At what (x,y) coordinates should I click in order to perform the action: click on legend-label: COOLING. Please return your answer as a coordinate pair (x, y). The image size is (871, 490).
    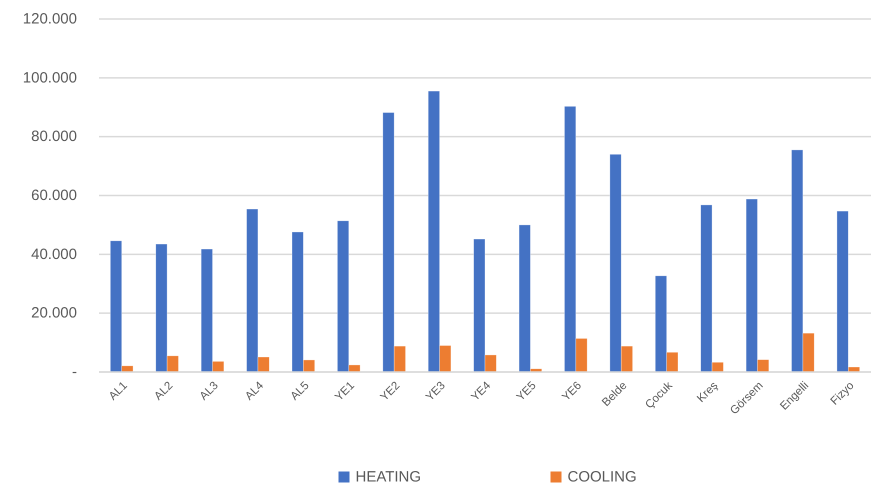
    Looking at the image, I should click on (602, 477).